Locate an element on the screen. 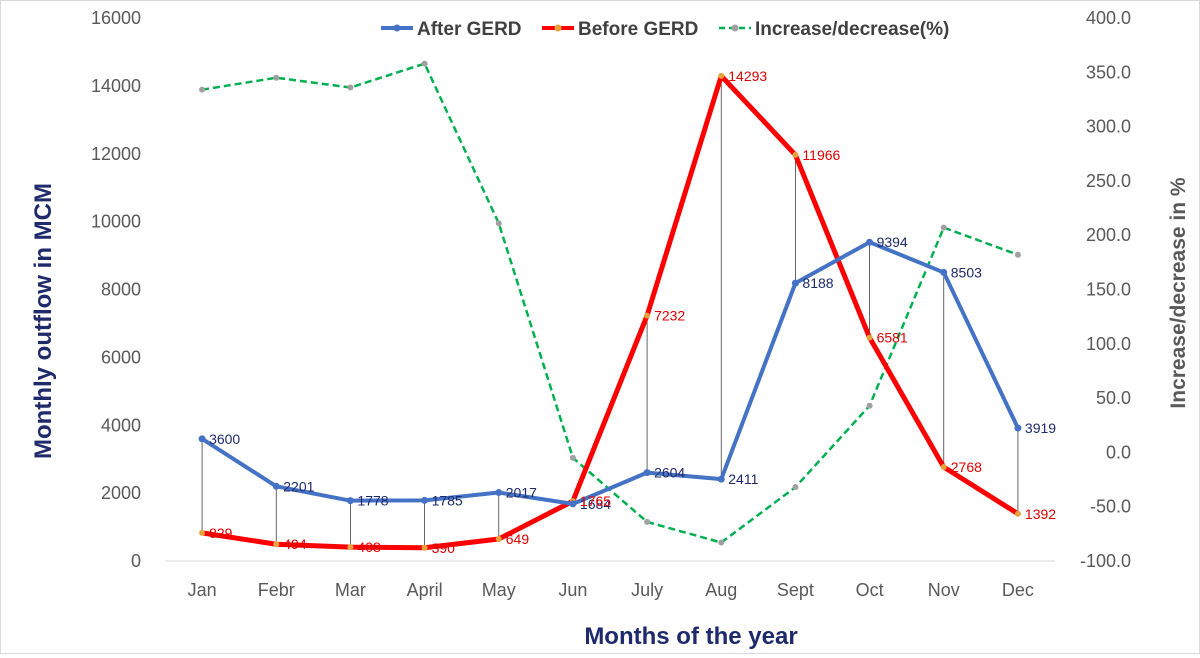  data-label-after: 8188 is located at coordinates (817, 283).